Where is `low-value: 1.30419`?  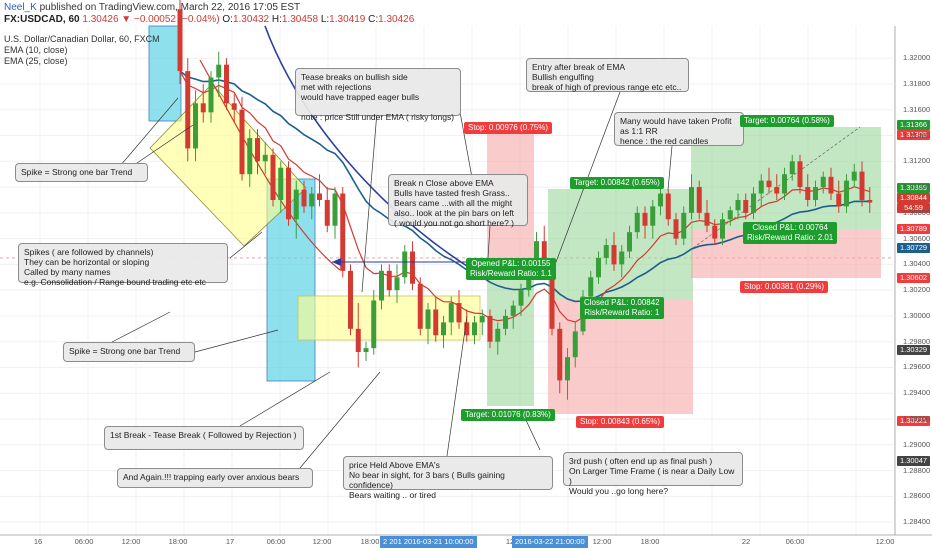
low-value: 1.30419 is located at coordinates (347, 19).